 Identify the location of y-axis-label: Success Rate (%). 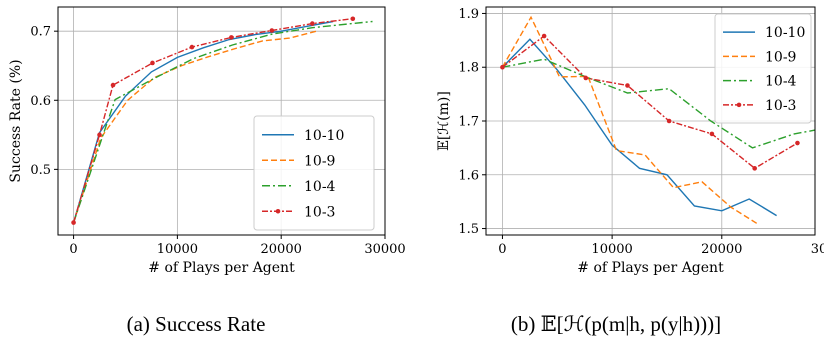
(16, 120).